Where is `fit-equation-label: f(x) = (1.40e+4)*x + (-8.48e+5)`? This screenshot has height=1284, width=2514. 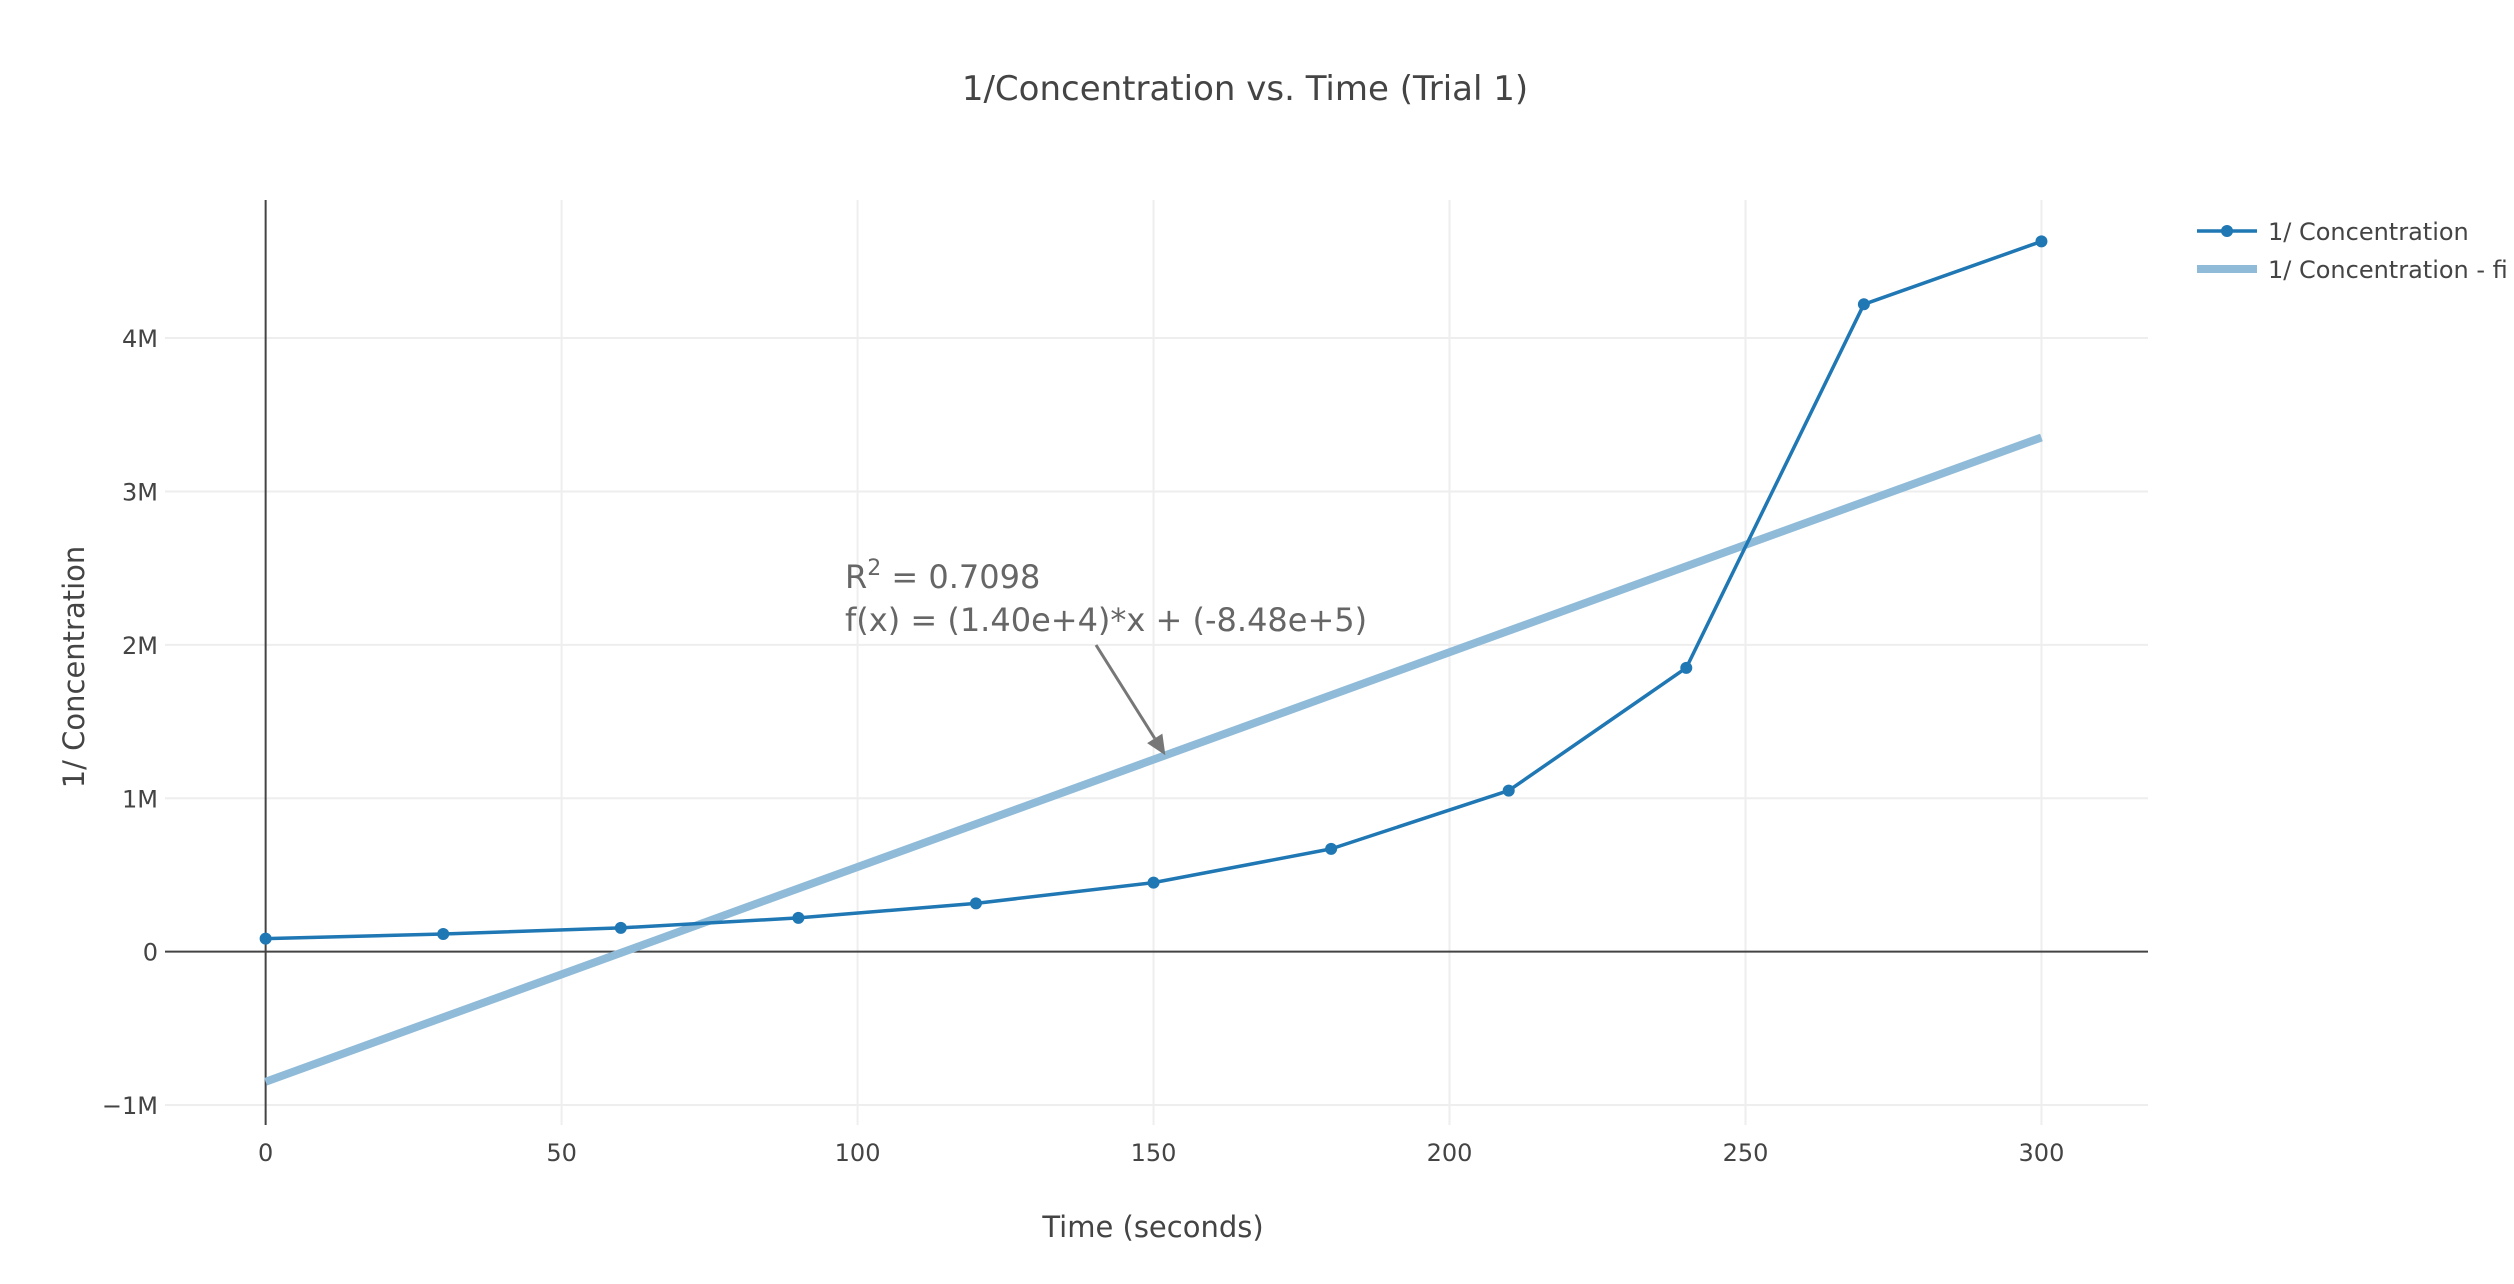 fit-equation-label: f(x) = (1.40e+4)*x + (-8.48e+5) is located at coordinates (1106, 620).